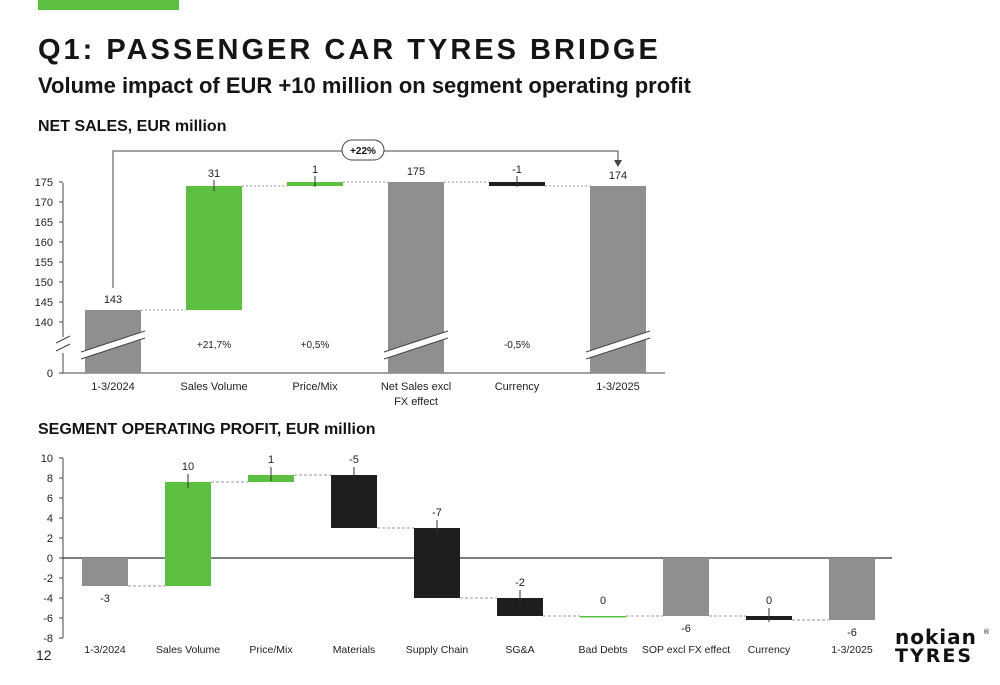 This screenshot has height=685, width=1000. What do you see at coordinates (517, 170) in the screenshot?
I see `data-label: -1` at bounding box center [517, 170].